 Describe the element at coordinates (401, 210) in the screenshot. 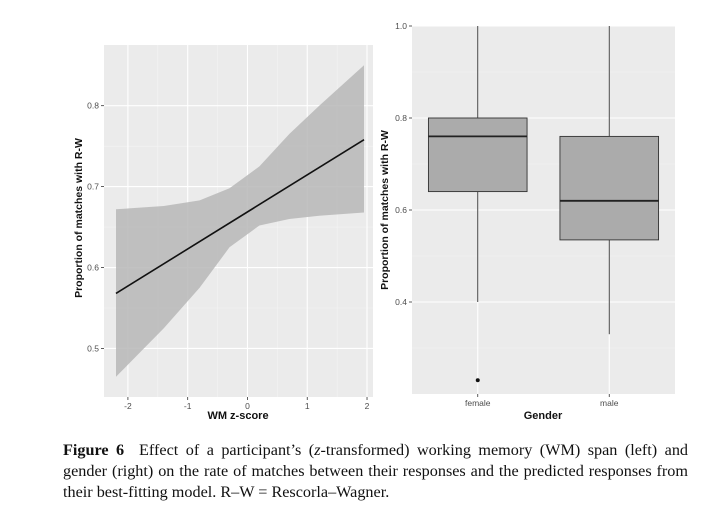

I see `right-y-tick-label: 0.6` at that location.